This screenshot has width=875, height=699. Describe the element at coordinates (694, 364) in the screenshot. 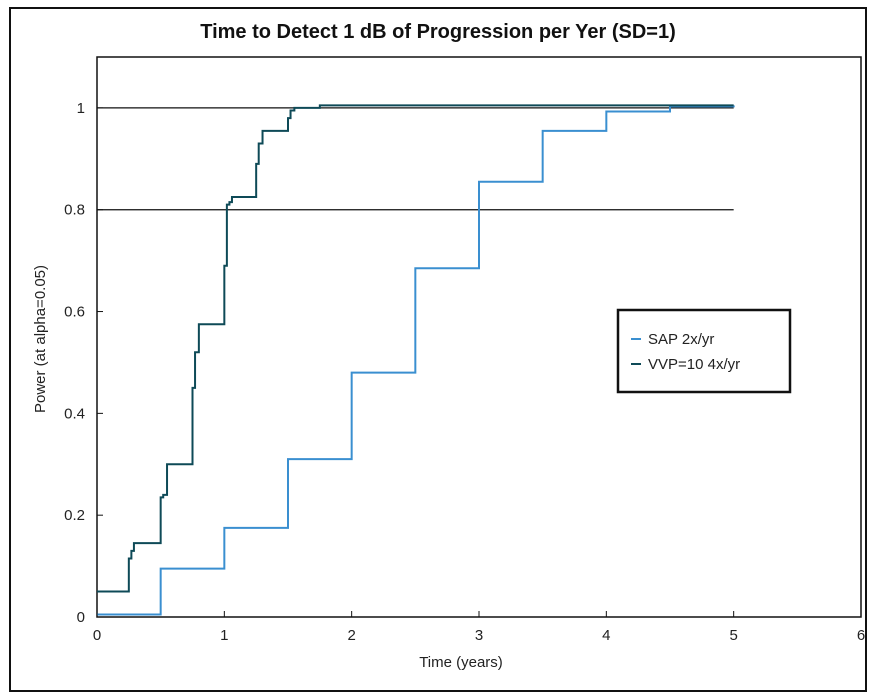

I see `legend-label-1: VVP=10 4x/yr` at that location.